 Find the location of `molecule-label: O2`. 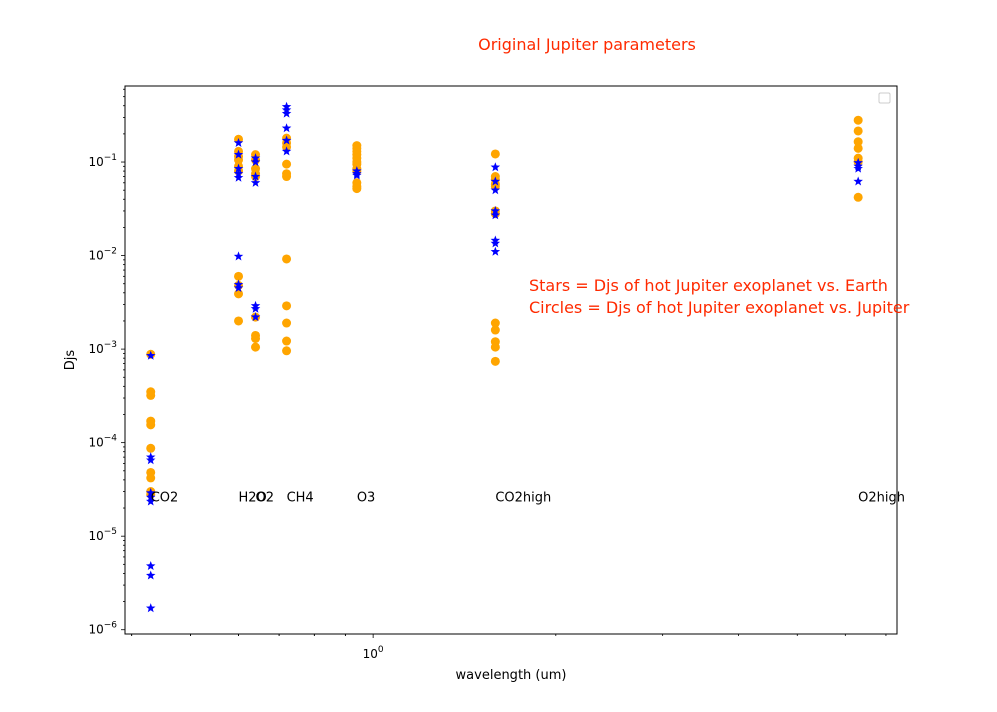

molecule-label: O2 is located at coordinates (265, 497).